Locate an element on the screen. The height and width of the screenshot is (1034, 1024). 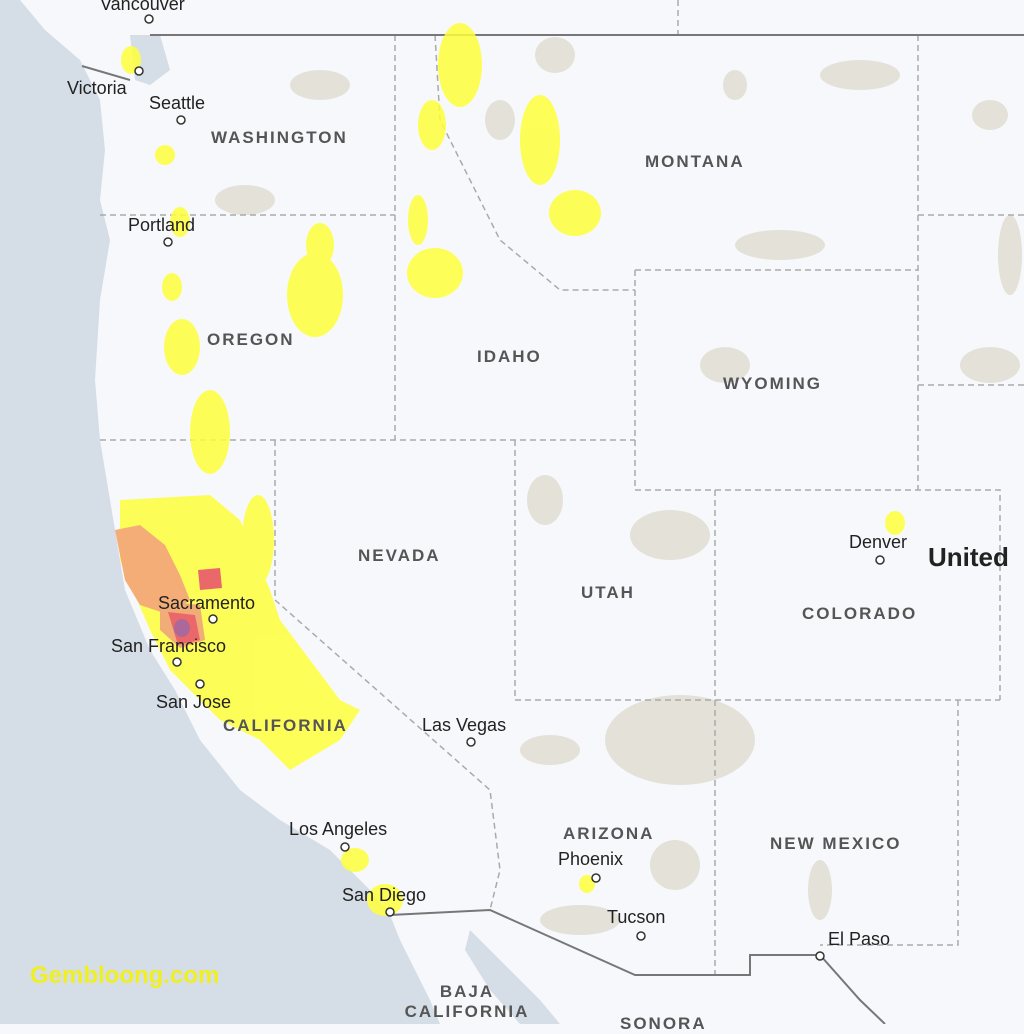
country-label-united-states: United is located at coordinates (968, 557).